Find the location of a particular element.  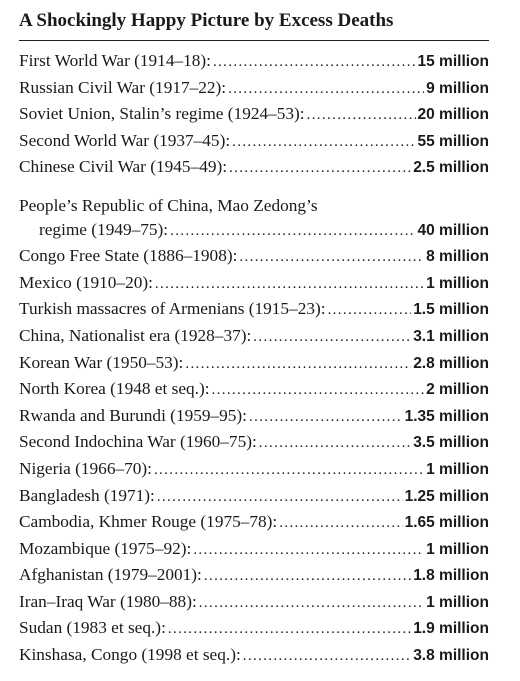

list-item: Congo Free State (1886–1908): 8 million is located at coordinates (254, 259).